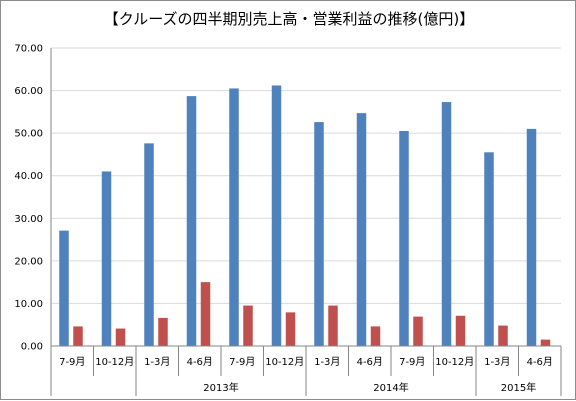  Describe the element at coordinates (28, 261) in the screenshot. I see `y-tick-label: 20.00` at that location.